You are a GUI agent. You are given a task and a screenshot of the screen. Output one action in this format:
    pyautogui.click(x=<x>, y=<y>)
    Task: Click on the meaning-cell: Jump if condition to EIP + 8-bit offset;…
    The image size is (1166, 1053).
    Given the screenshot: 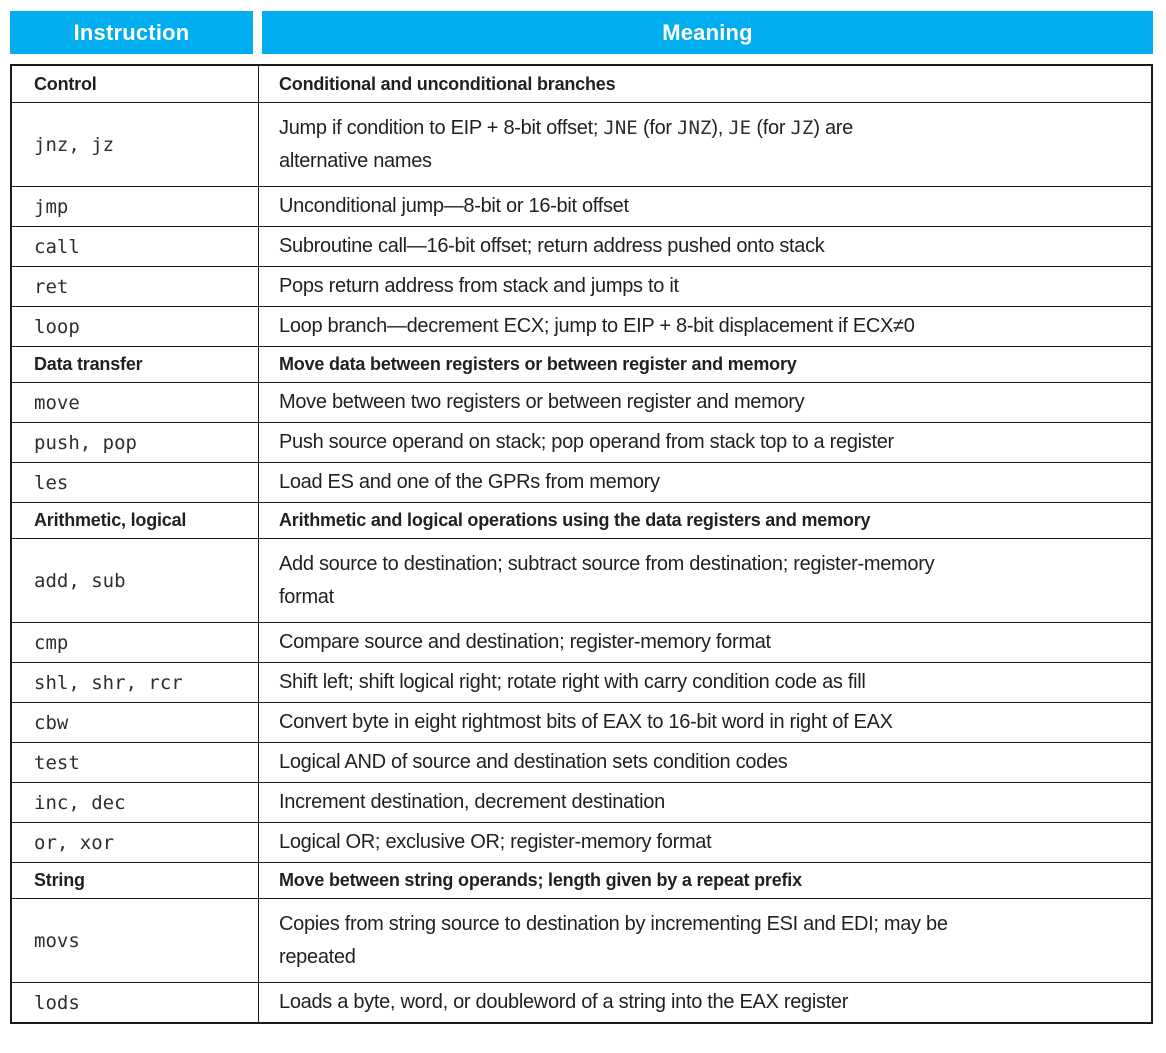 What is the action you would take?
    pyautogui.click(x=705, y=144)
    